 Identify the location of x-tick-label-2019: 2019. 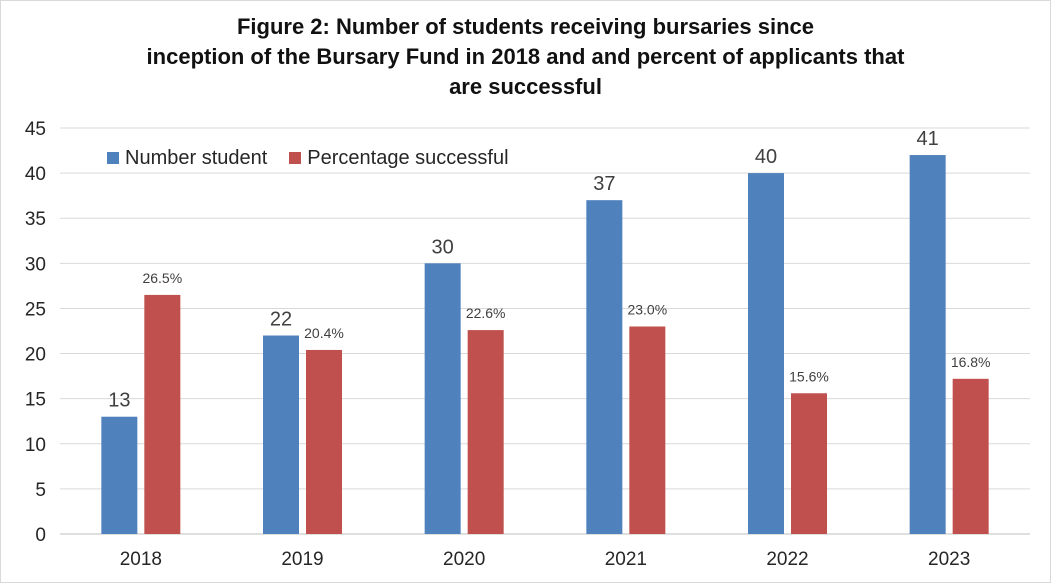
(302, 559).